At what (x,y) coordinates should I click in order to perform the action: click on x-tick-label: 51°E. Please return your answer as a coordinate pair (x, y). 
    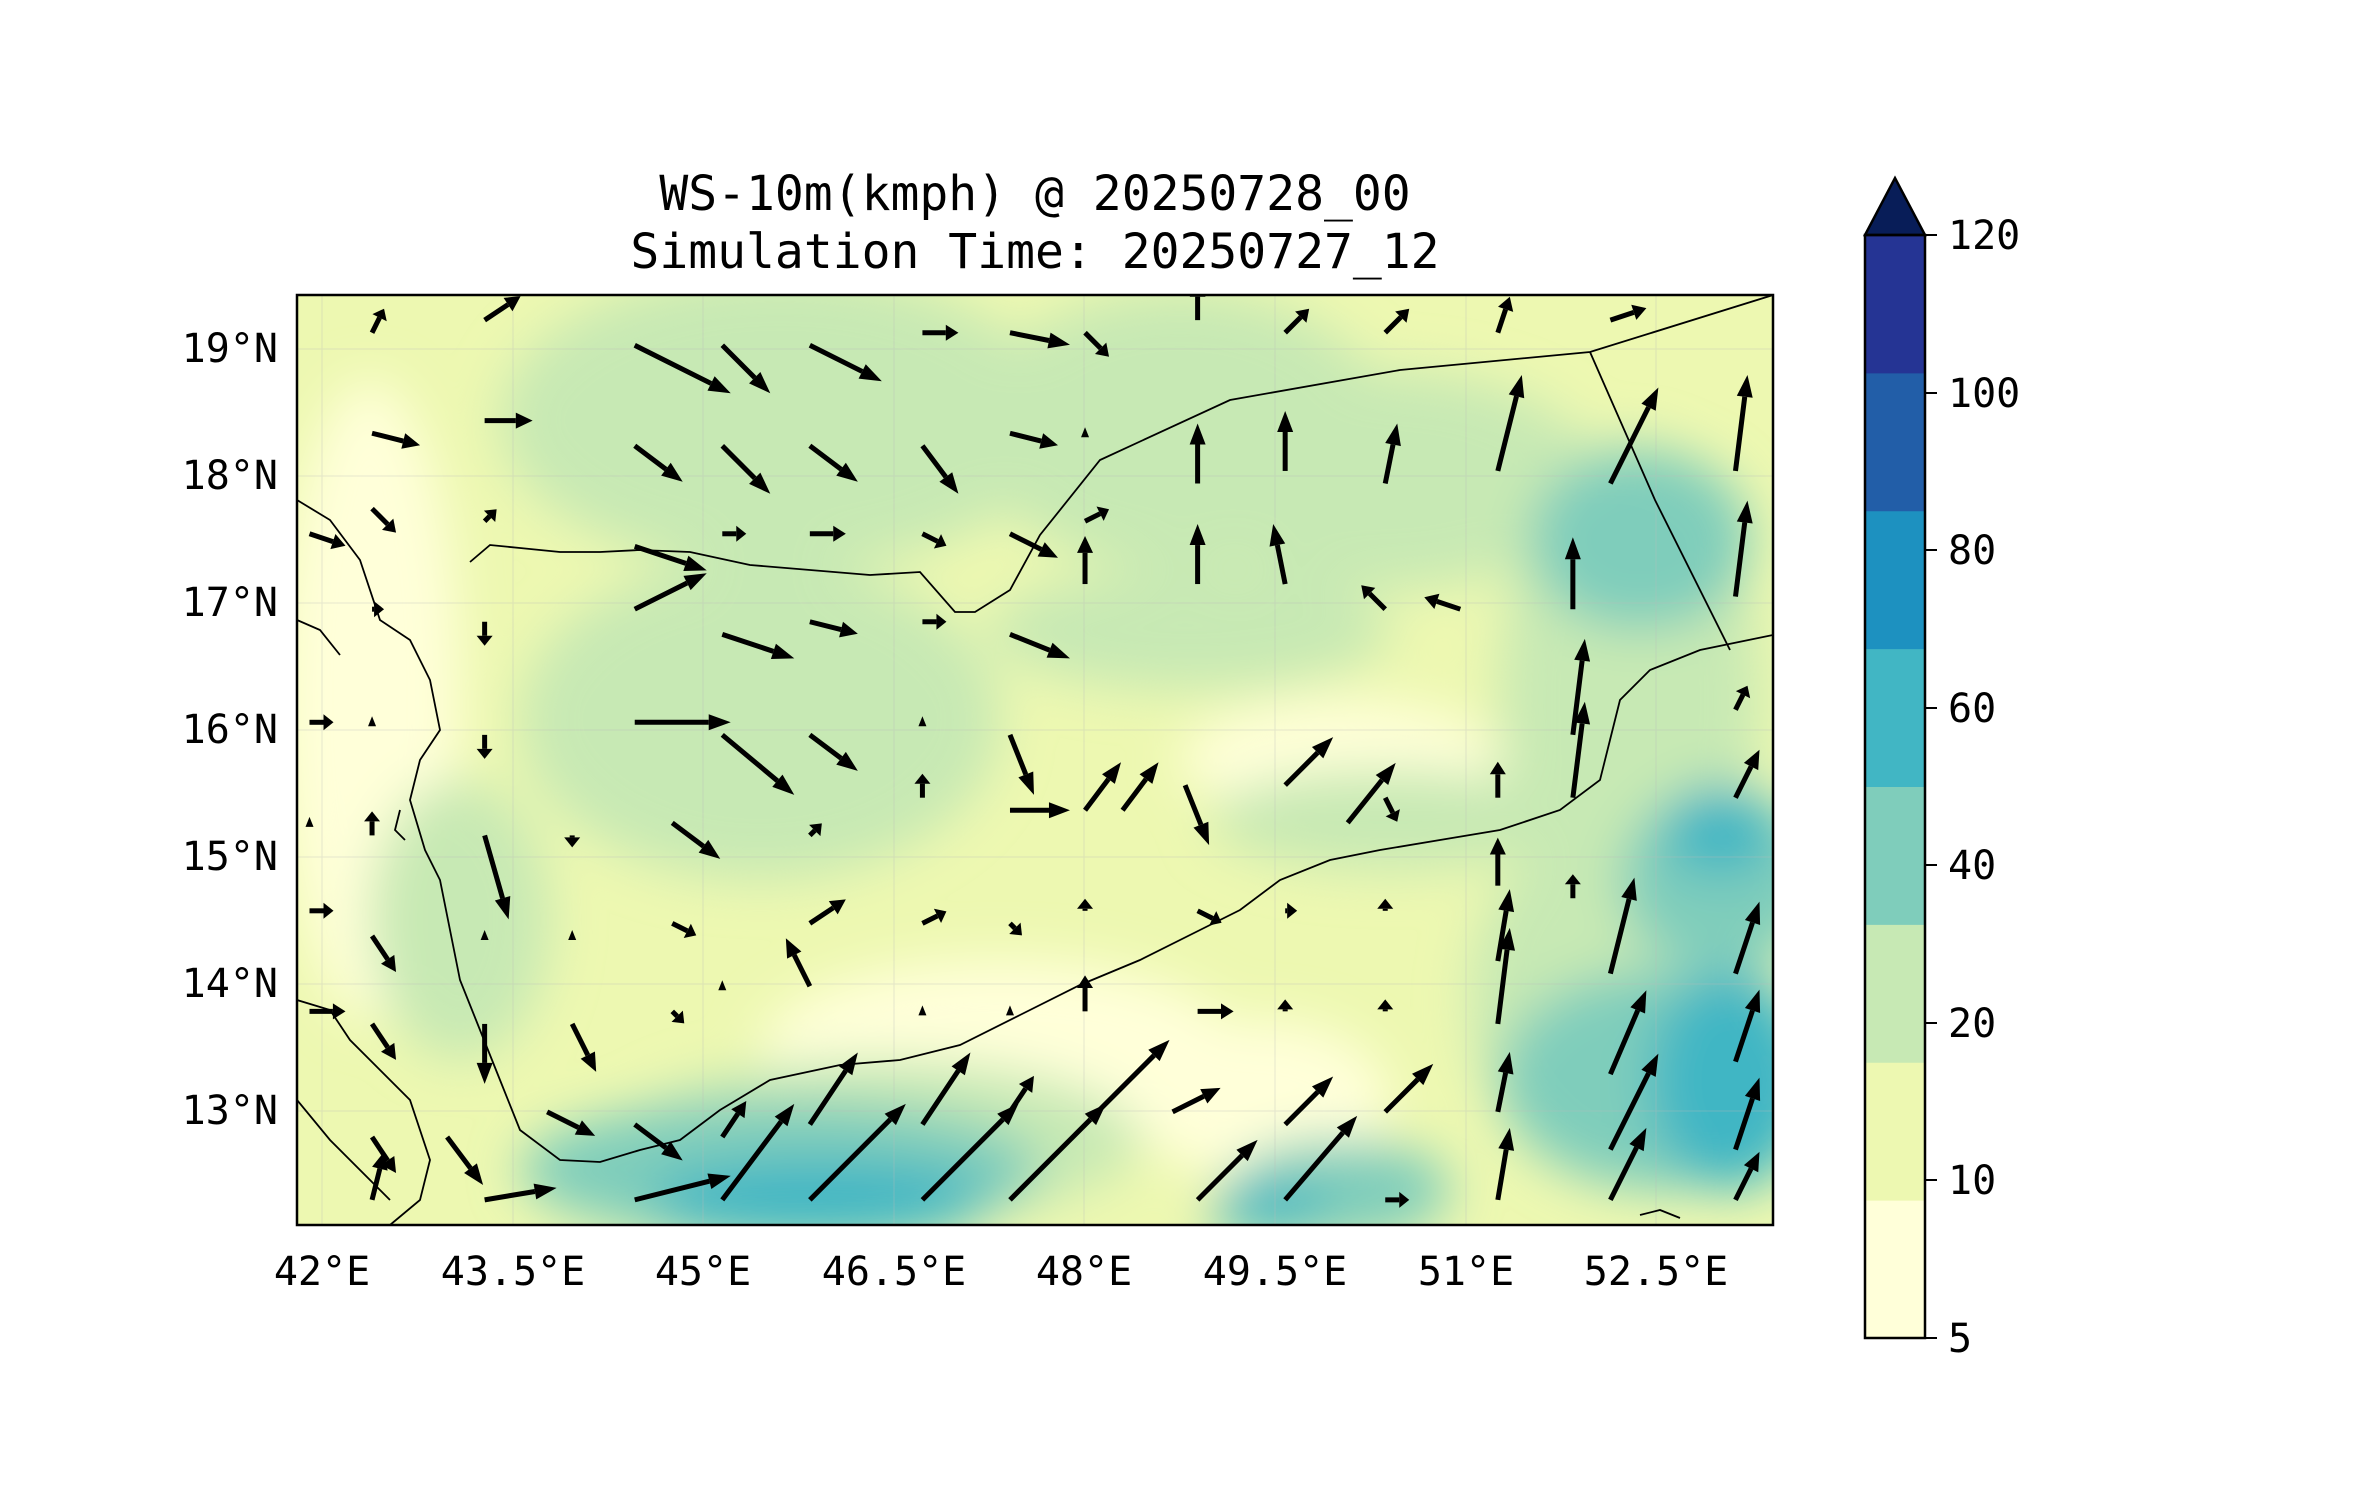
    Looking at the image, I should click on (1466, 1272).